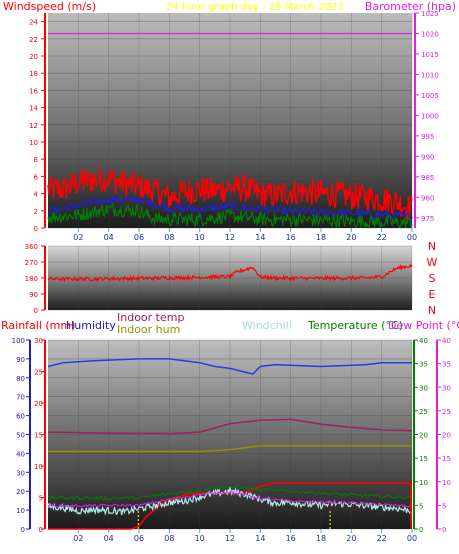 The width and height of the screenshot is (459, 554). What do you see at coordinates (410, 6) in the screenshot?
I see `barometer-axis-label: Barometer (hpa)` at bounding box center [410, 6].